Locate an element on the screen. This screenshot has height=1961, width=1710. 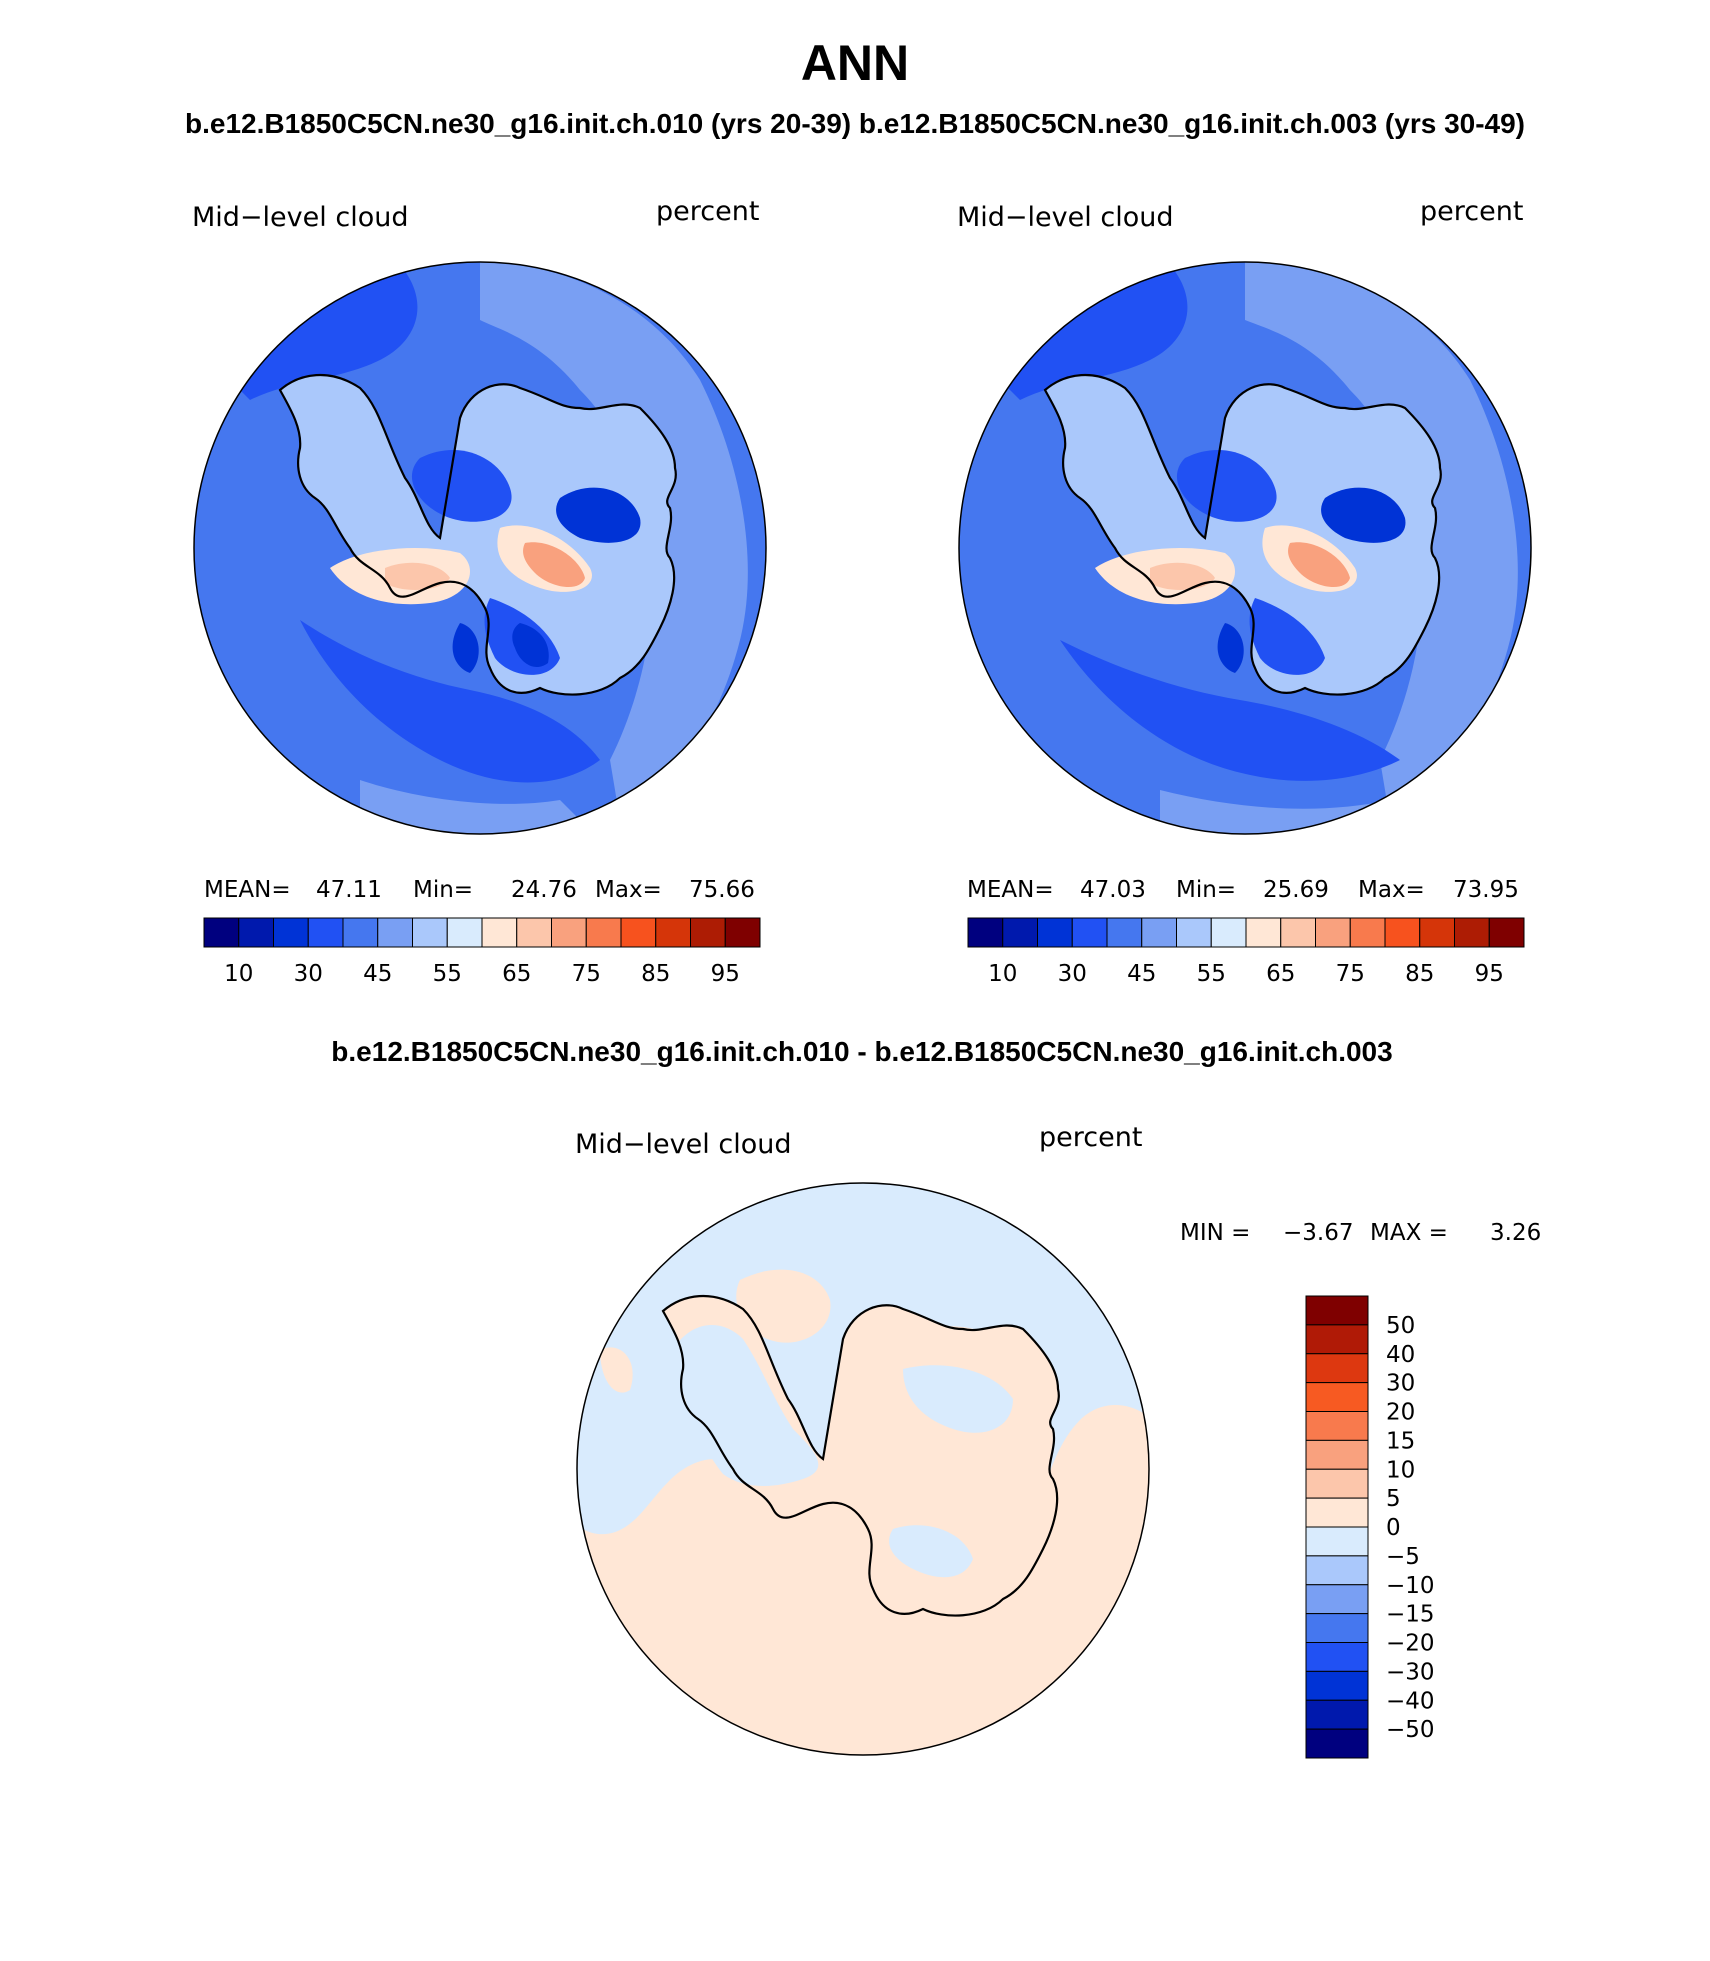
panel-right-min-value: 25.69 is located at coordinates (1296, 890).